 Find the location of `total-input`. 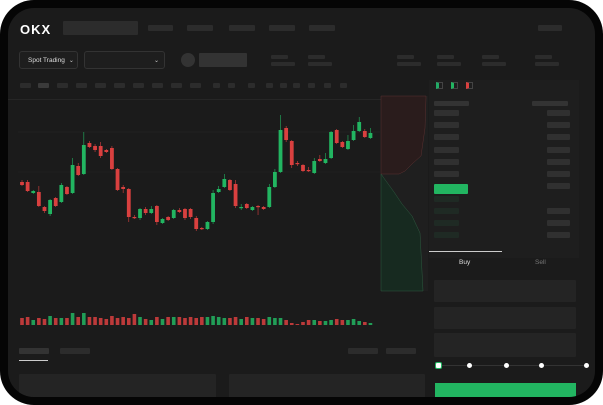

total-input is located at coordinates (505, 345).